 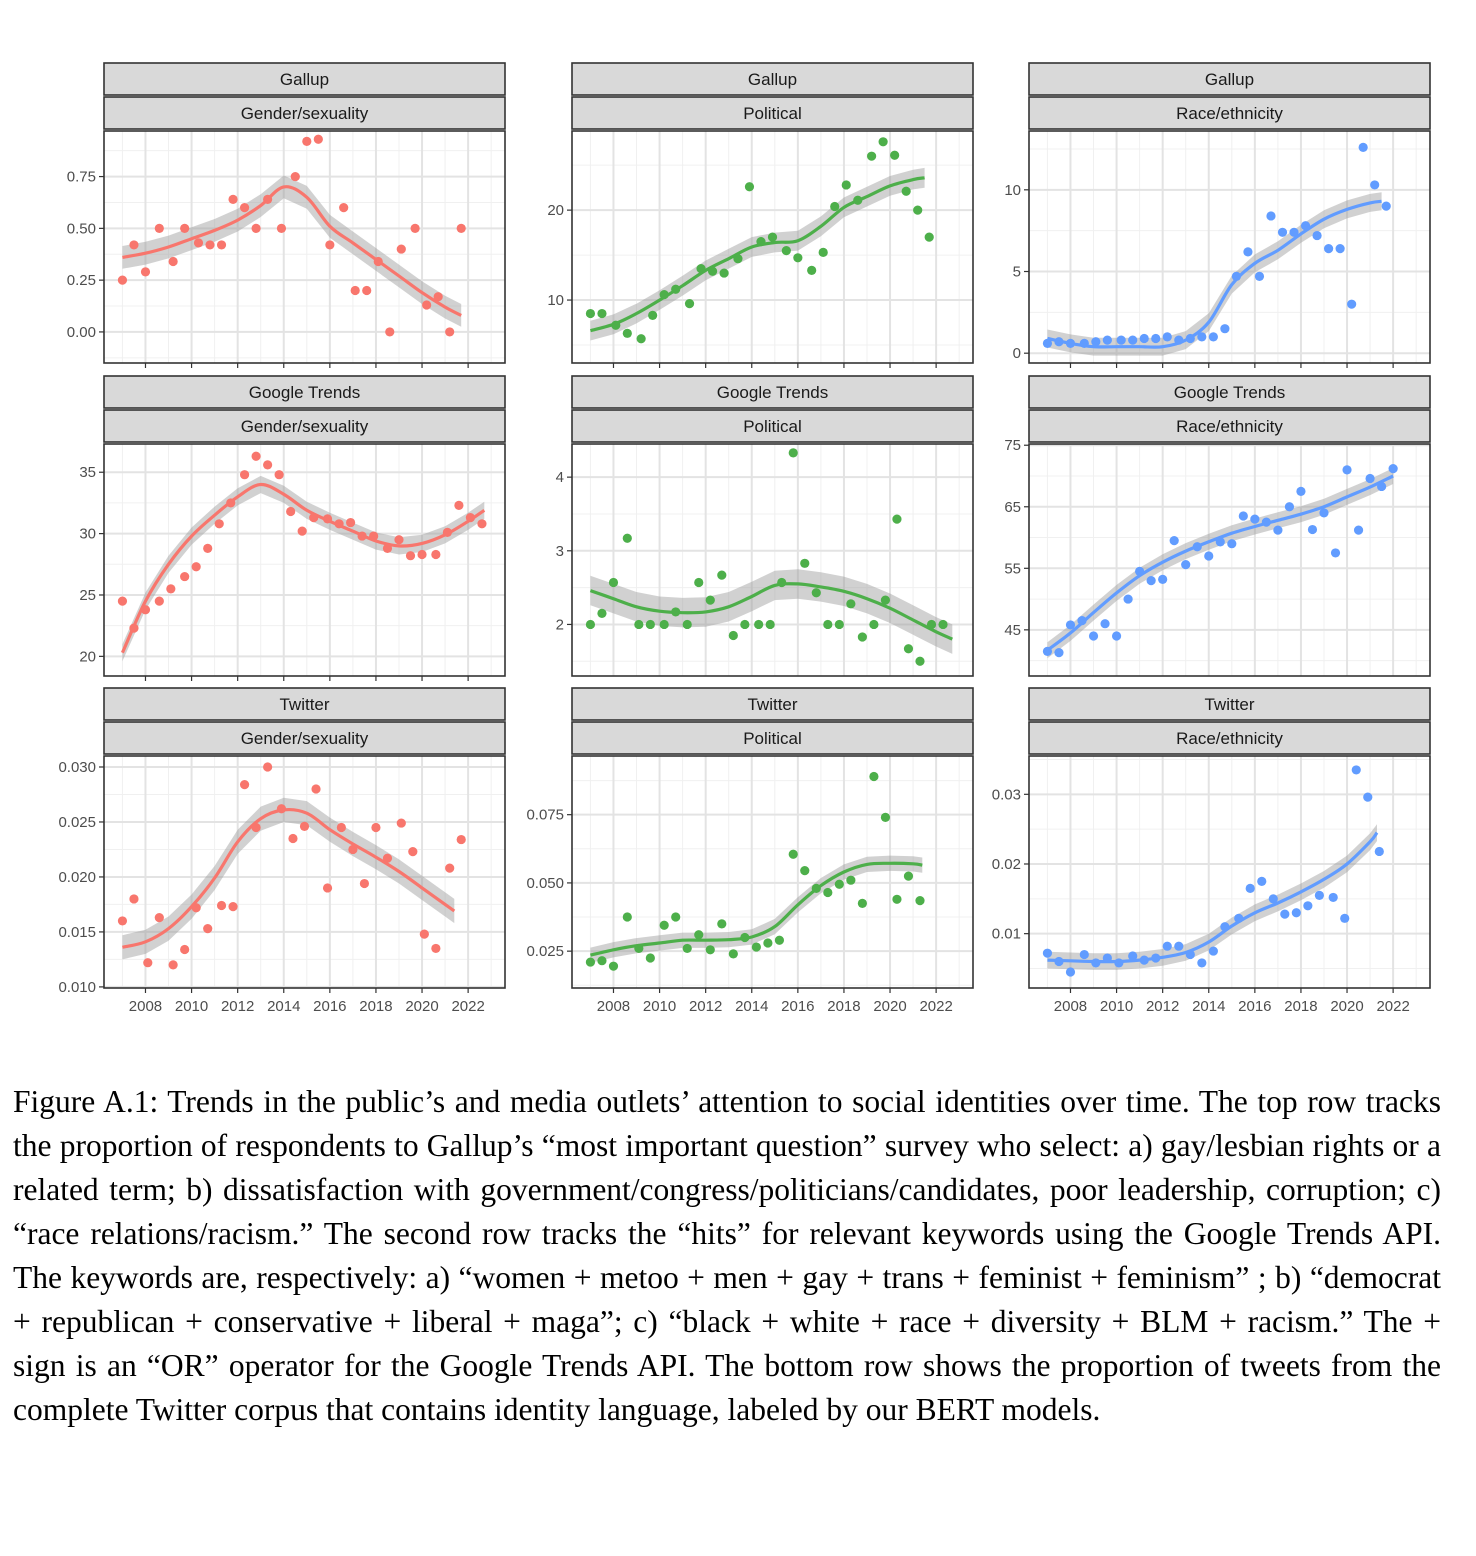 I want to click on panel-5-y-tick-label: 3, so click(x=560, y=551).